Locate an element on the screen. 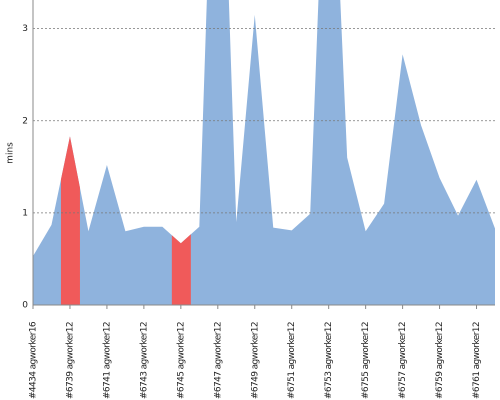 This screenshot has height=400, width=500. x-tick-label: #6755 agworker12 is located at coordinates (366, 360).